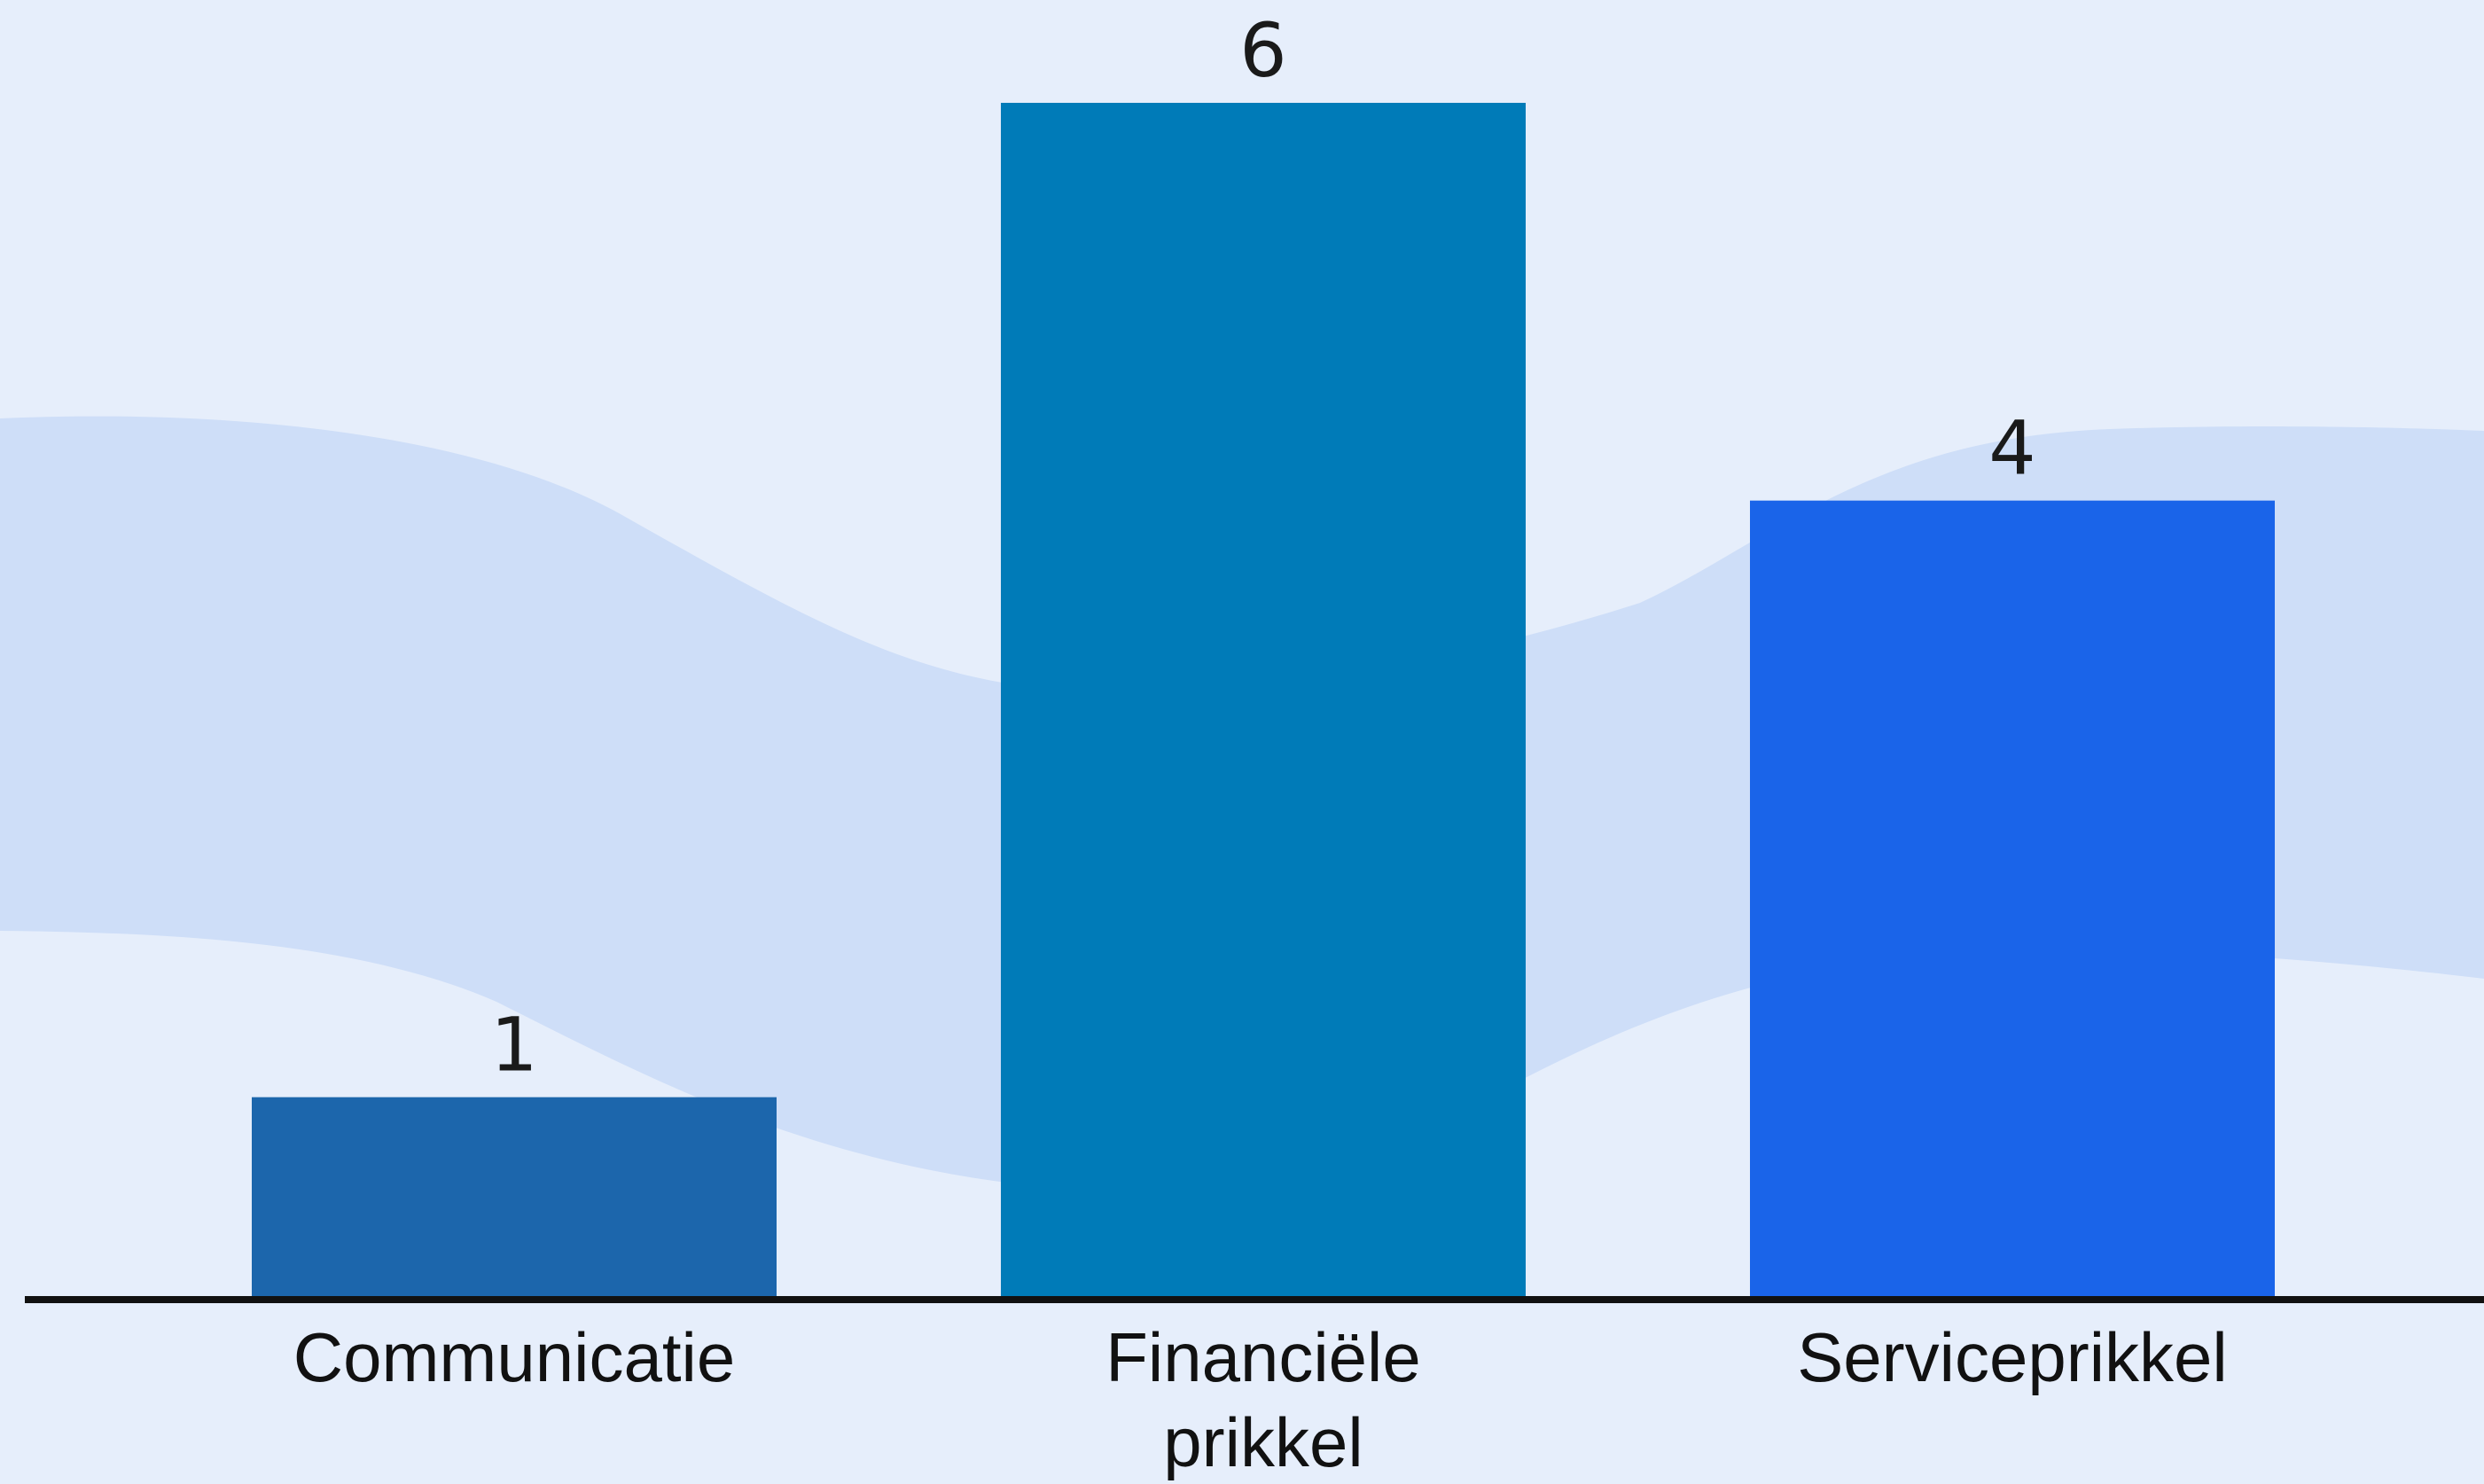 Image resolution: width=2484 pixels, height=1484 pixels. I want to click on category-label: prikkel, so click(1263, 1442).